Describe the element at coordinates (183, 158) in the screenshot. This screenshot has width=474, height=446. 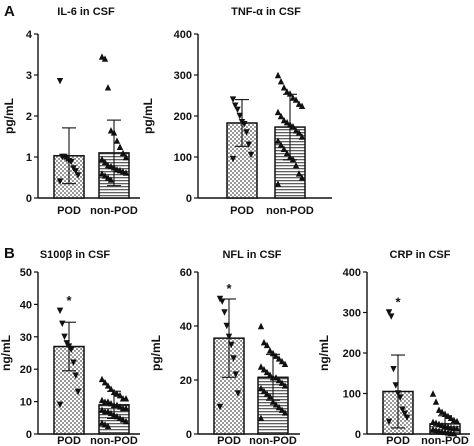
I see `y-tick-label: 100` at that location.